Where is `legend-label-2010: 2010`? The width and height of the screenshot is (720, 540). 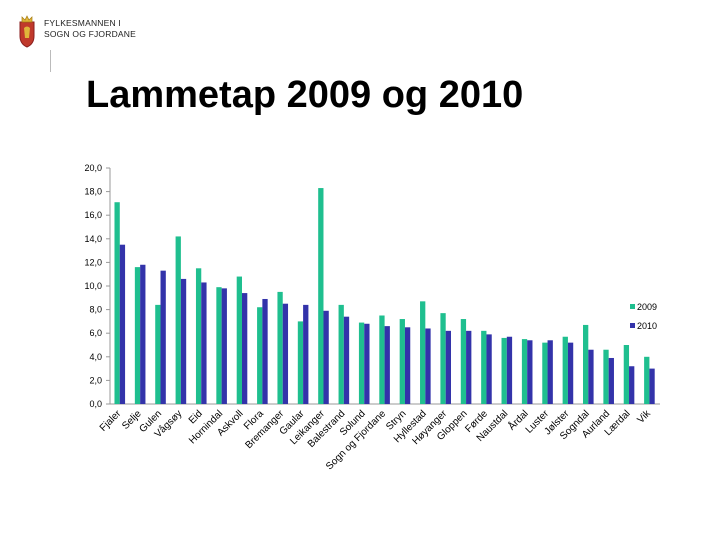 legend-label-2010: 2010 is located at coordinates (647, 326).